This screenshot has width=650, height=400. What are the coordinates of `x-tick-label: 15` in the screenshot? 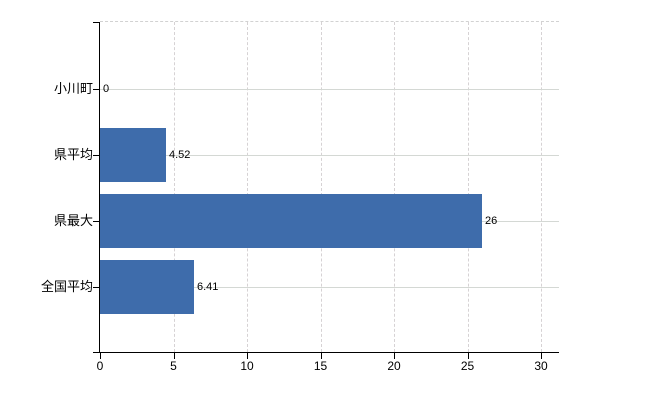 It's located at (320, 366).